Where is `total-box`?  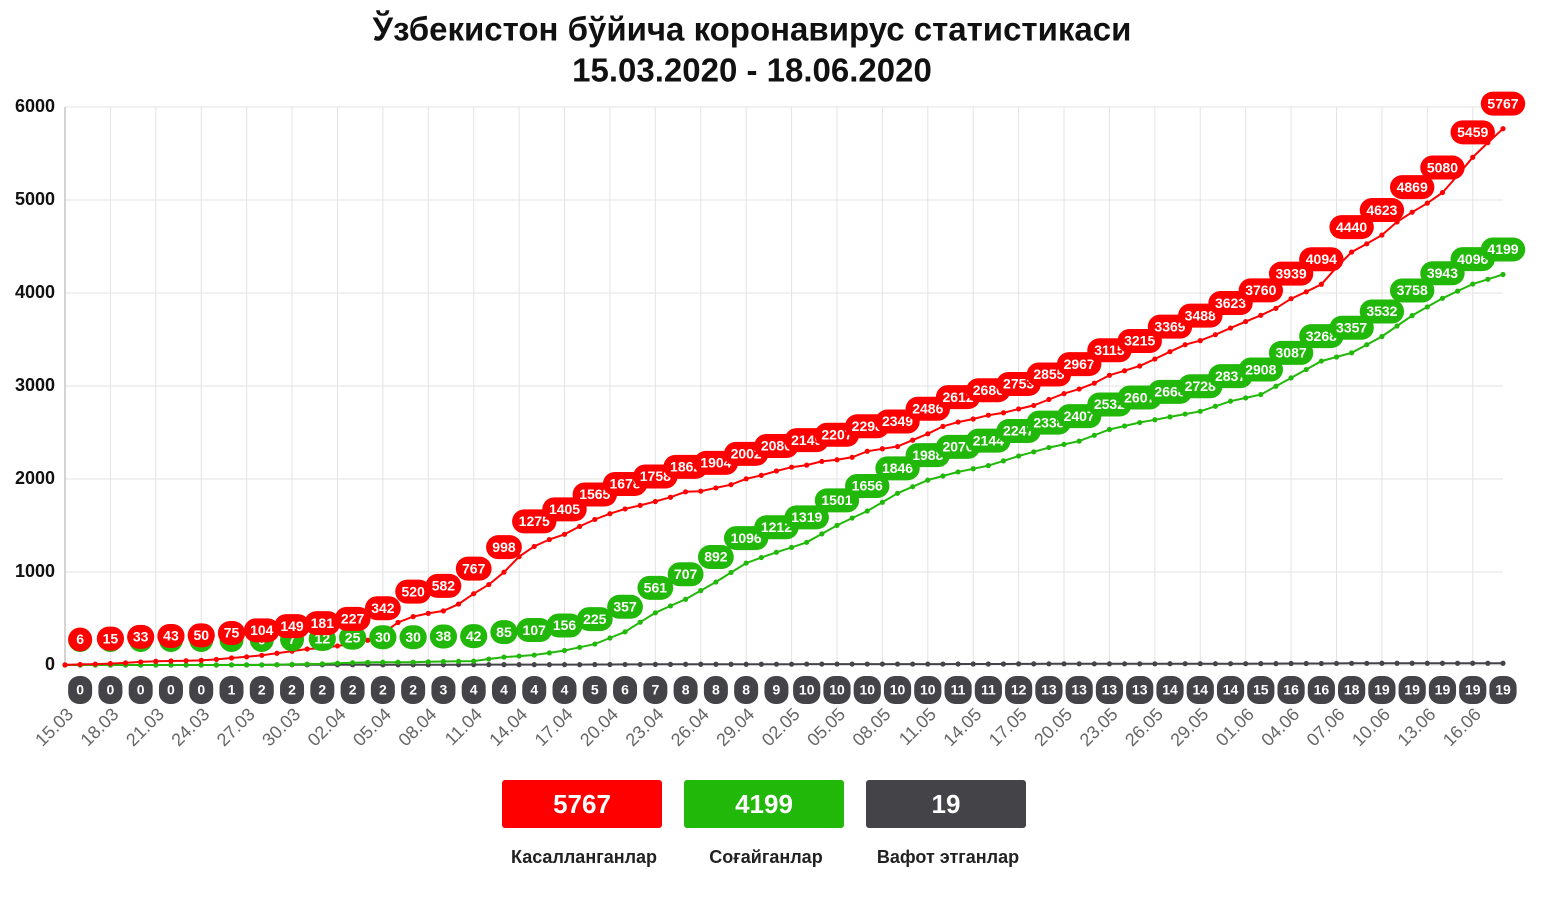 total-box is located at coordinates (764, 804).